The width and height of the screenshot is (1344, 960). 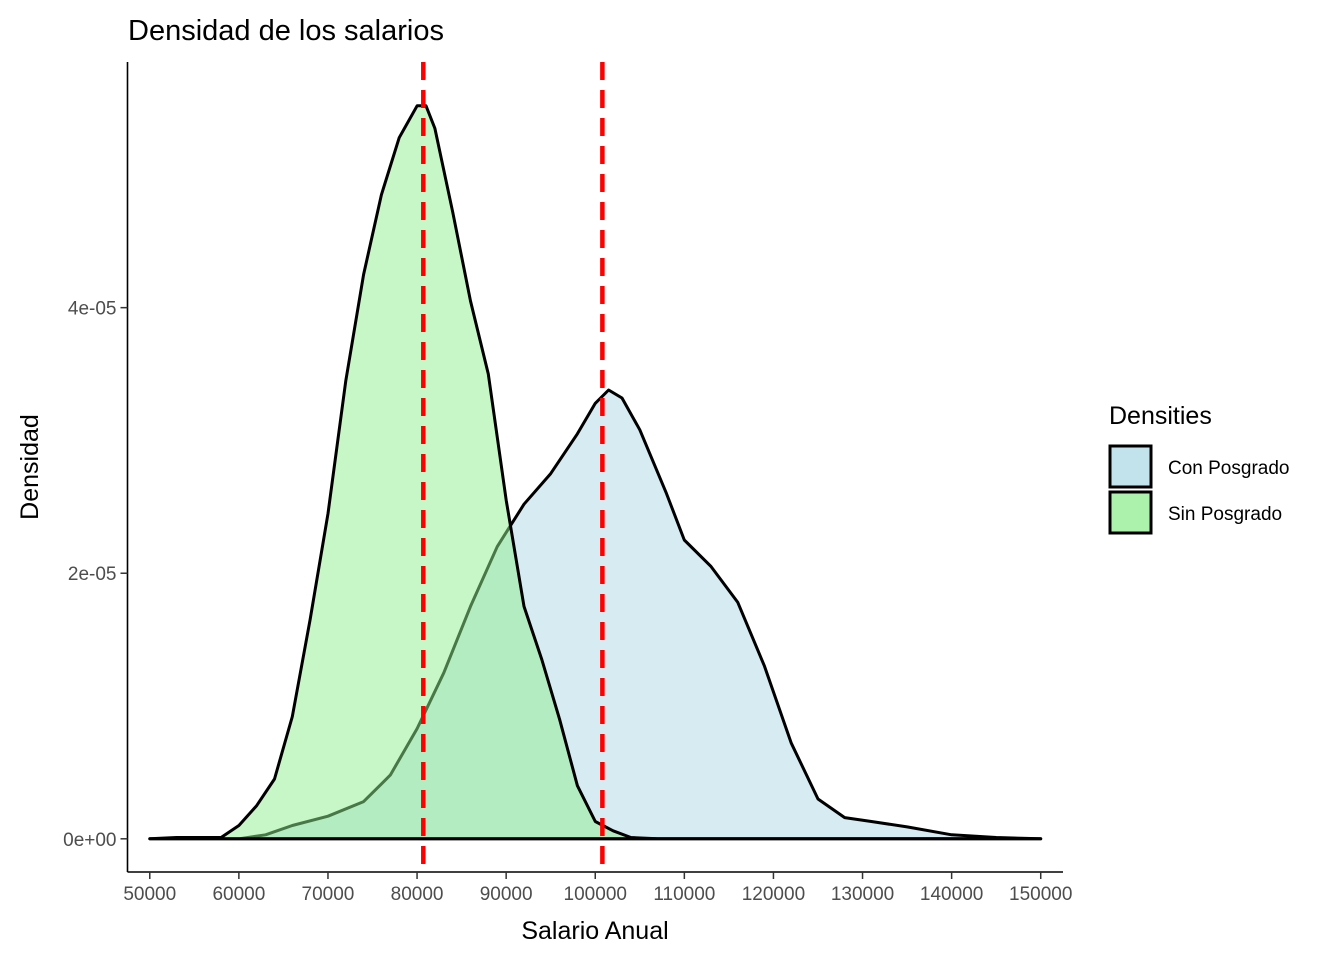 What do you see at coordinates (1225, 514) in the screenshot?
I see `legend-label-sin-posgrado: Sin Posgrado` at bounding box center [1225, 514].